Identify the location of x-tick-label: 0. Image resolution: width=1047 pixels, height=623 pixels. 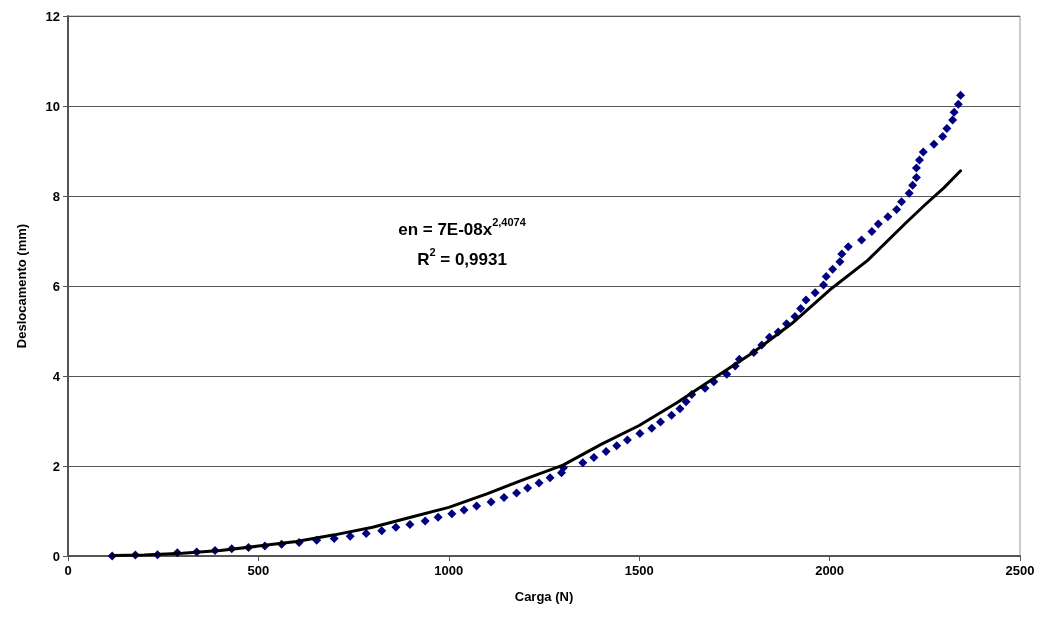
(68, 570).